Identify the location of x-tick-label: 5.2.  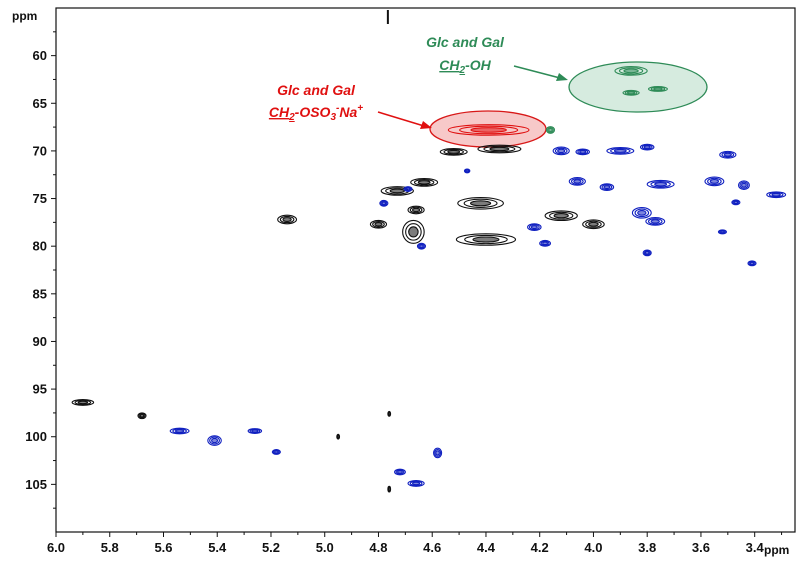
(271, 547).